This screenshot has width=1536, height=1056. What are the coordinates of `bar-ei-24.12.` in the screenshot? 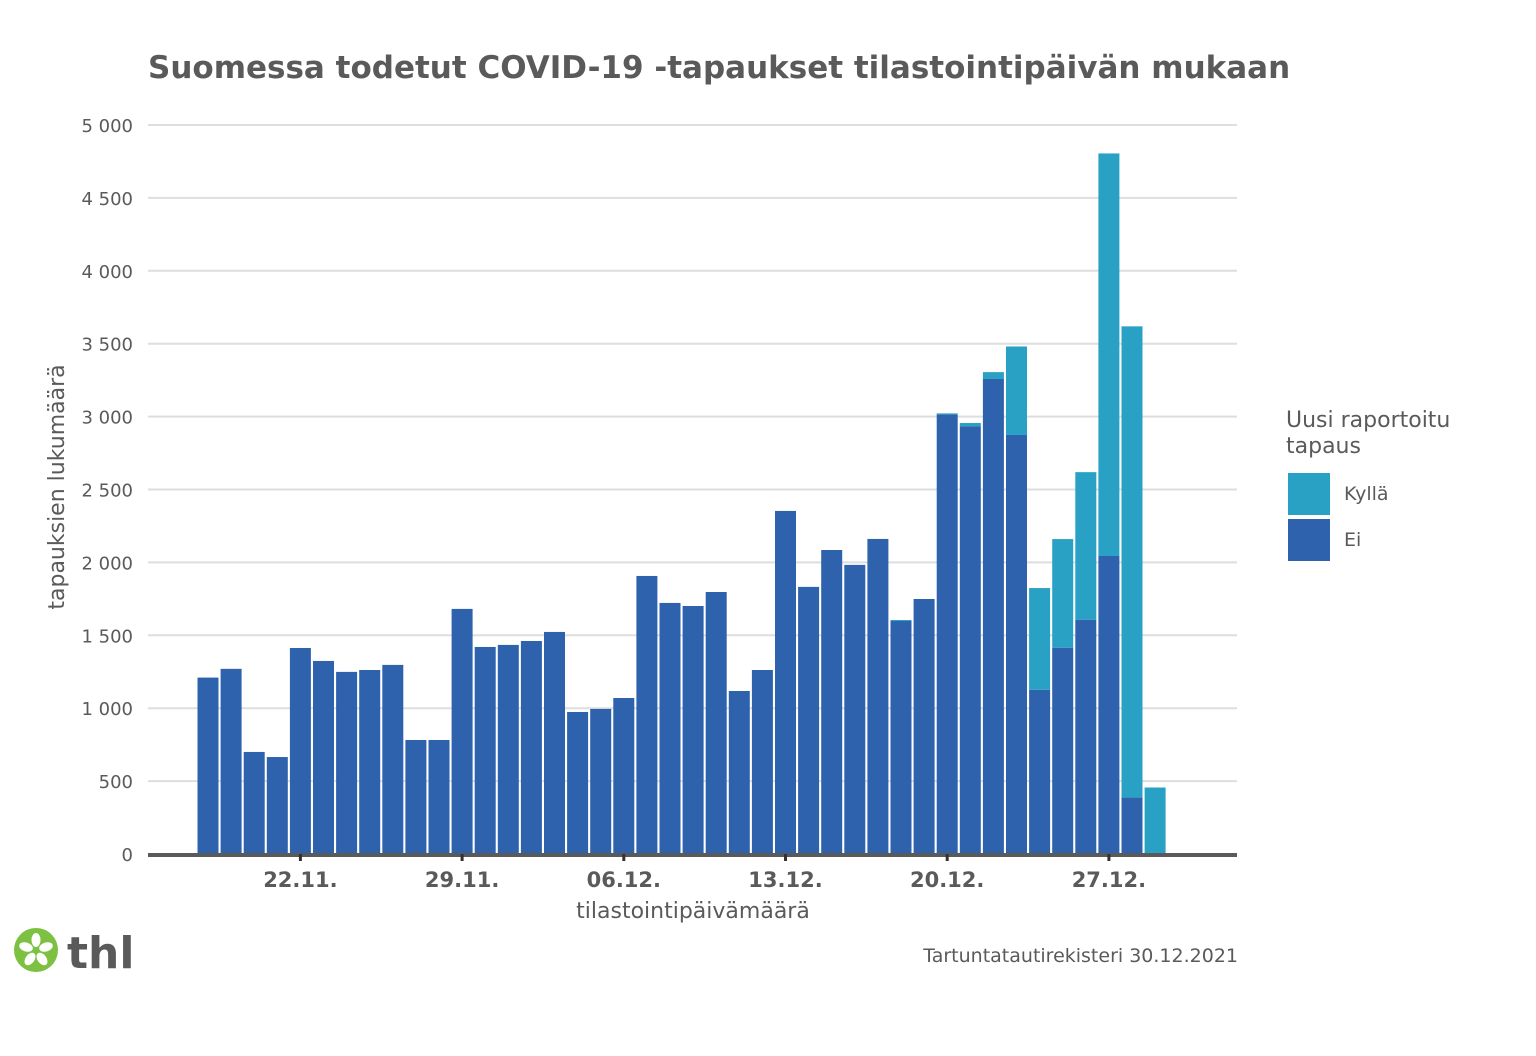 It's located at (1040, 771).